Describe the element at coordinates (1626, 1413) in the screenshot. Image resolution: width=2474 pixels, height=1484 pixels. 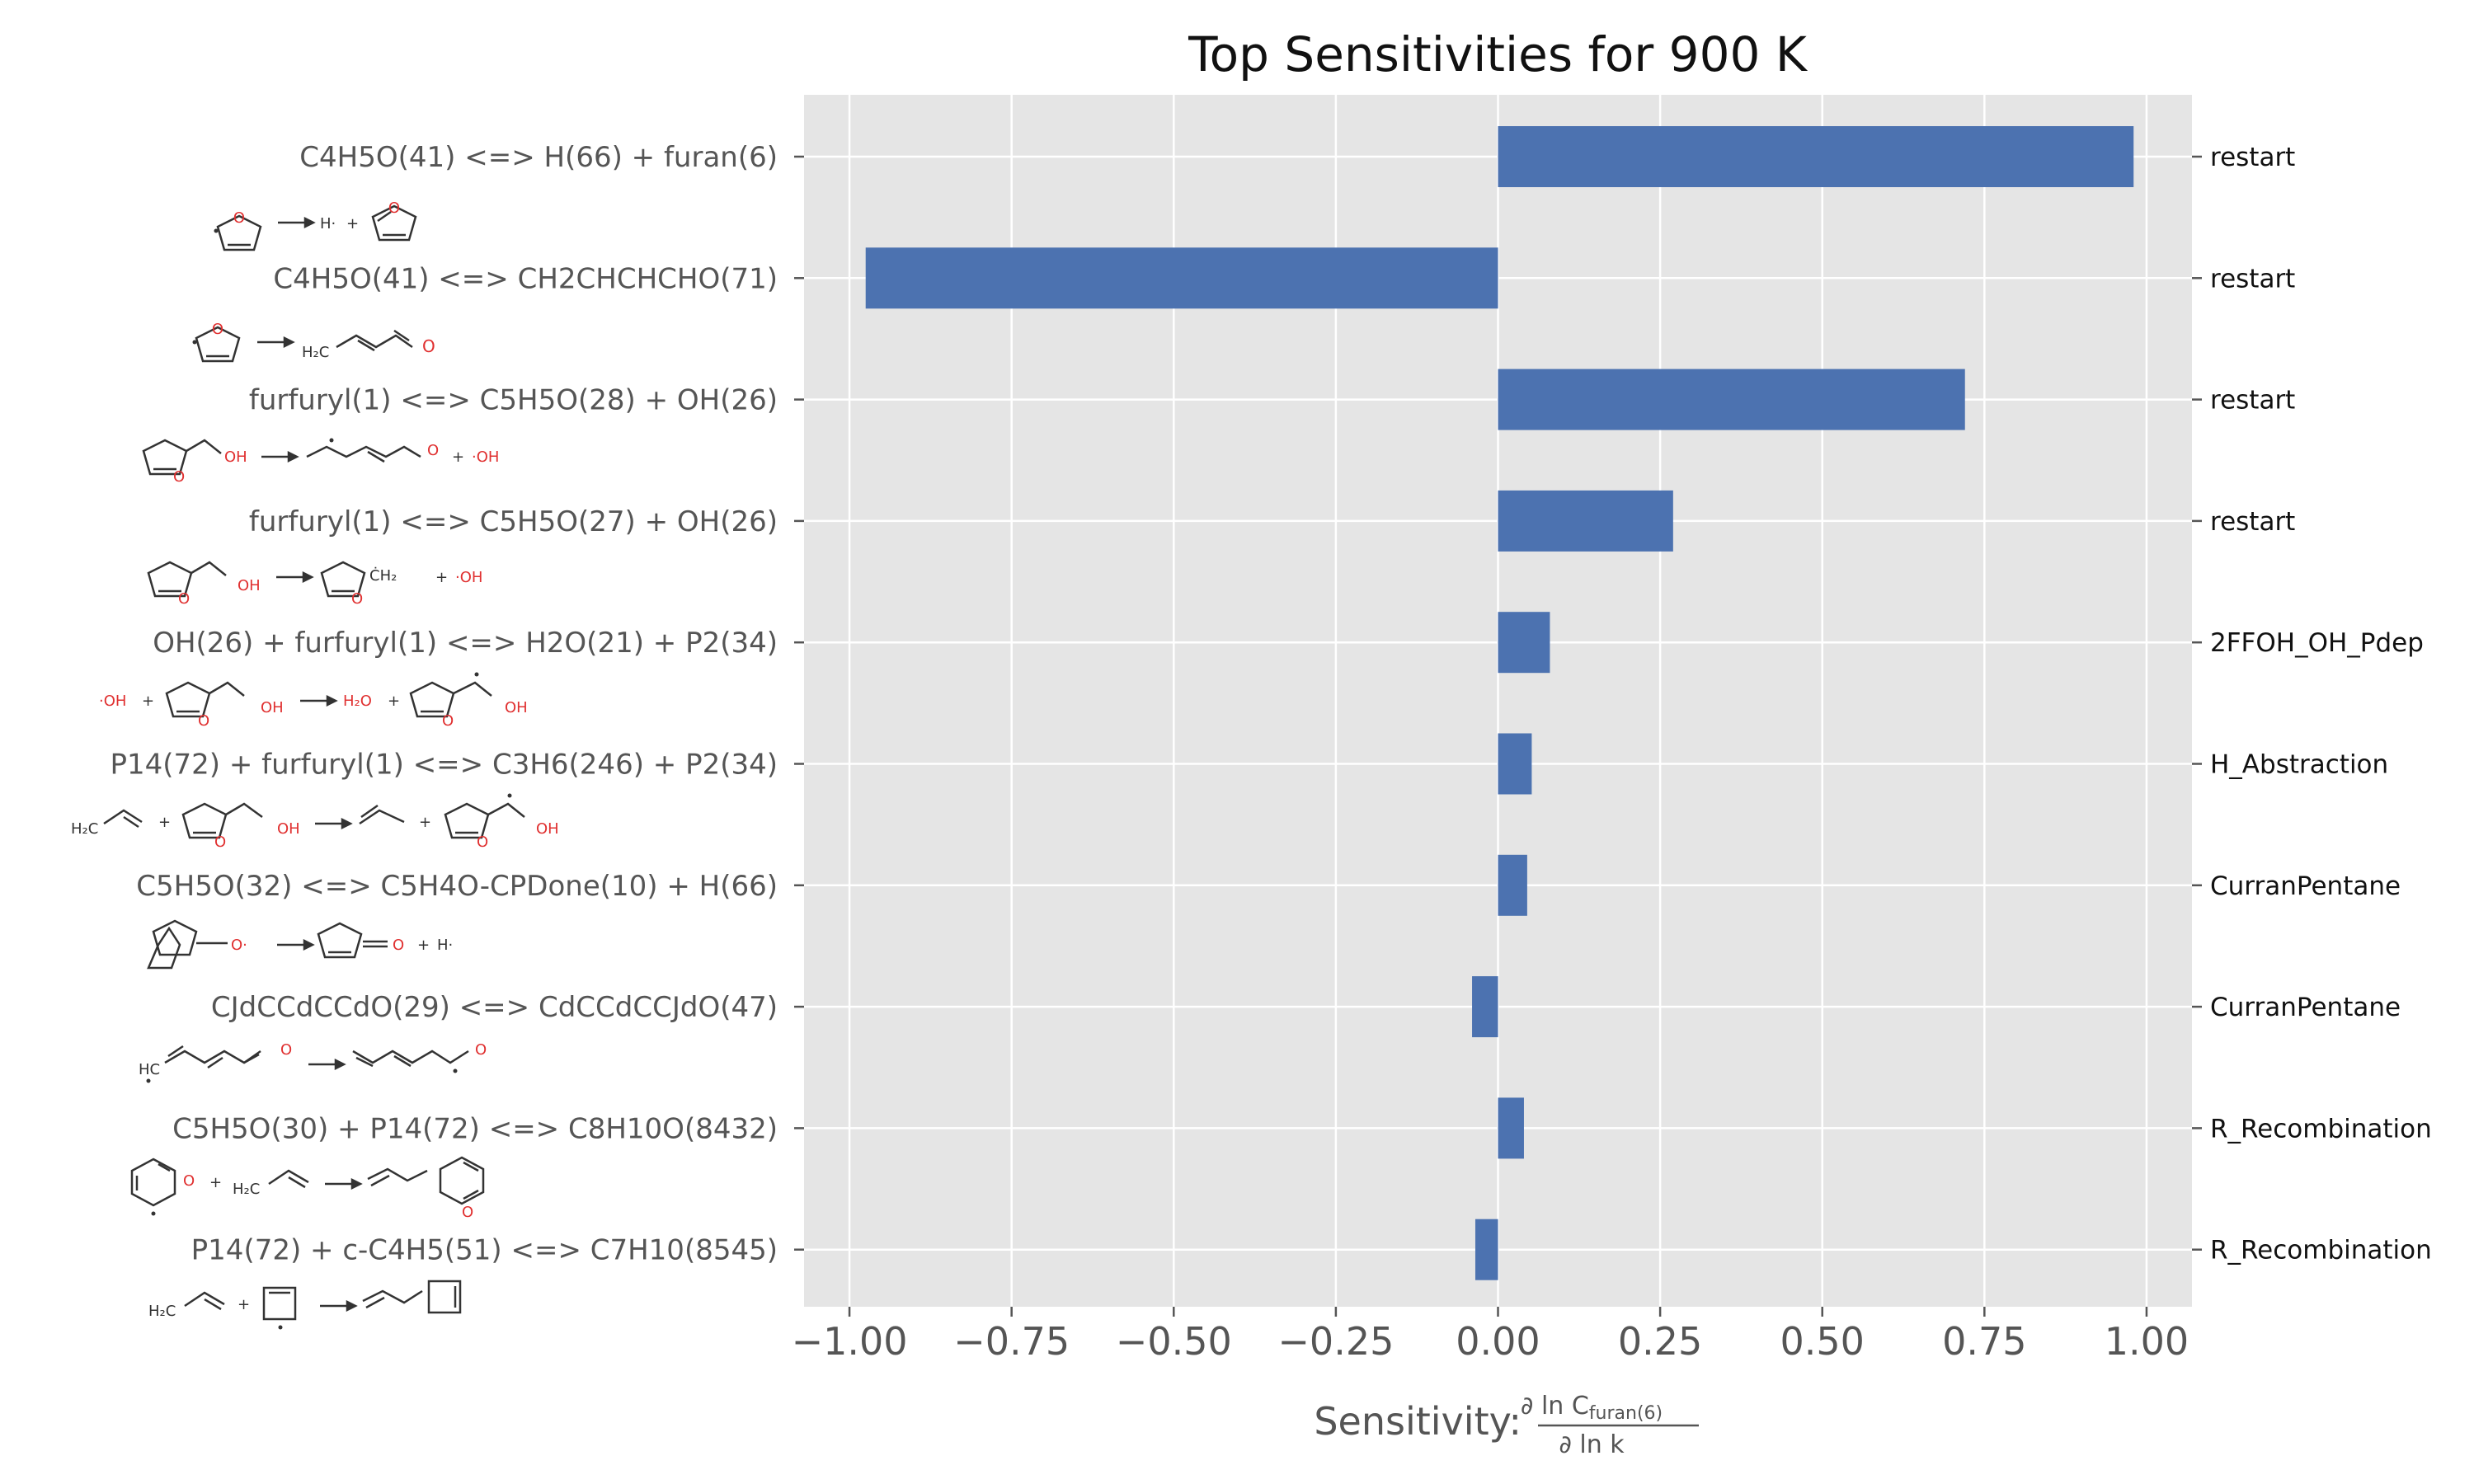
I see `x-axis-label-numerator-sub: furan(6)` at that location.